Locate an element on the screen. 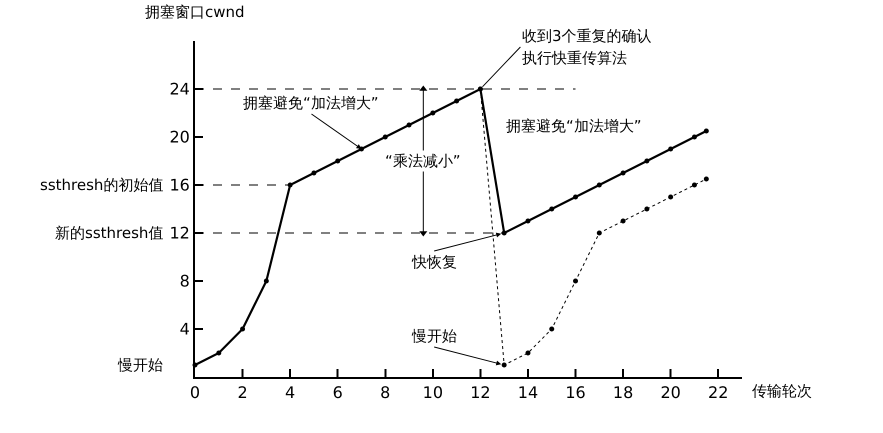  annotation: 快恢复 is located at coordinates (434, 262).